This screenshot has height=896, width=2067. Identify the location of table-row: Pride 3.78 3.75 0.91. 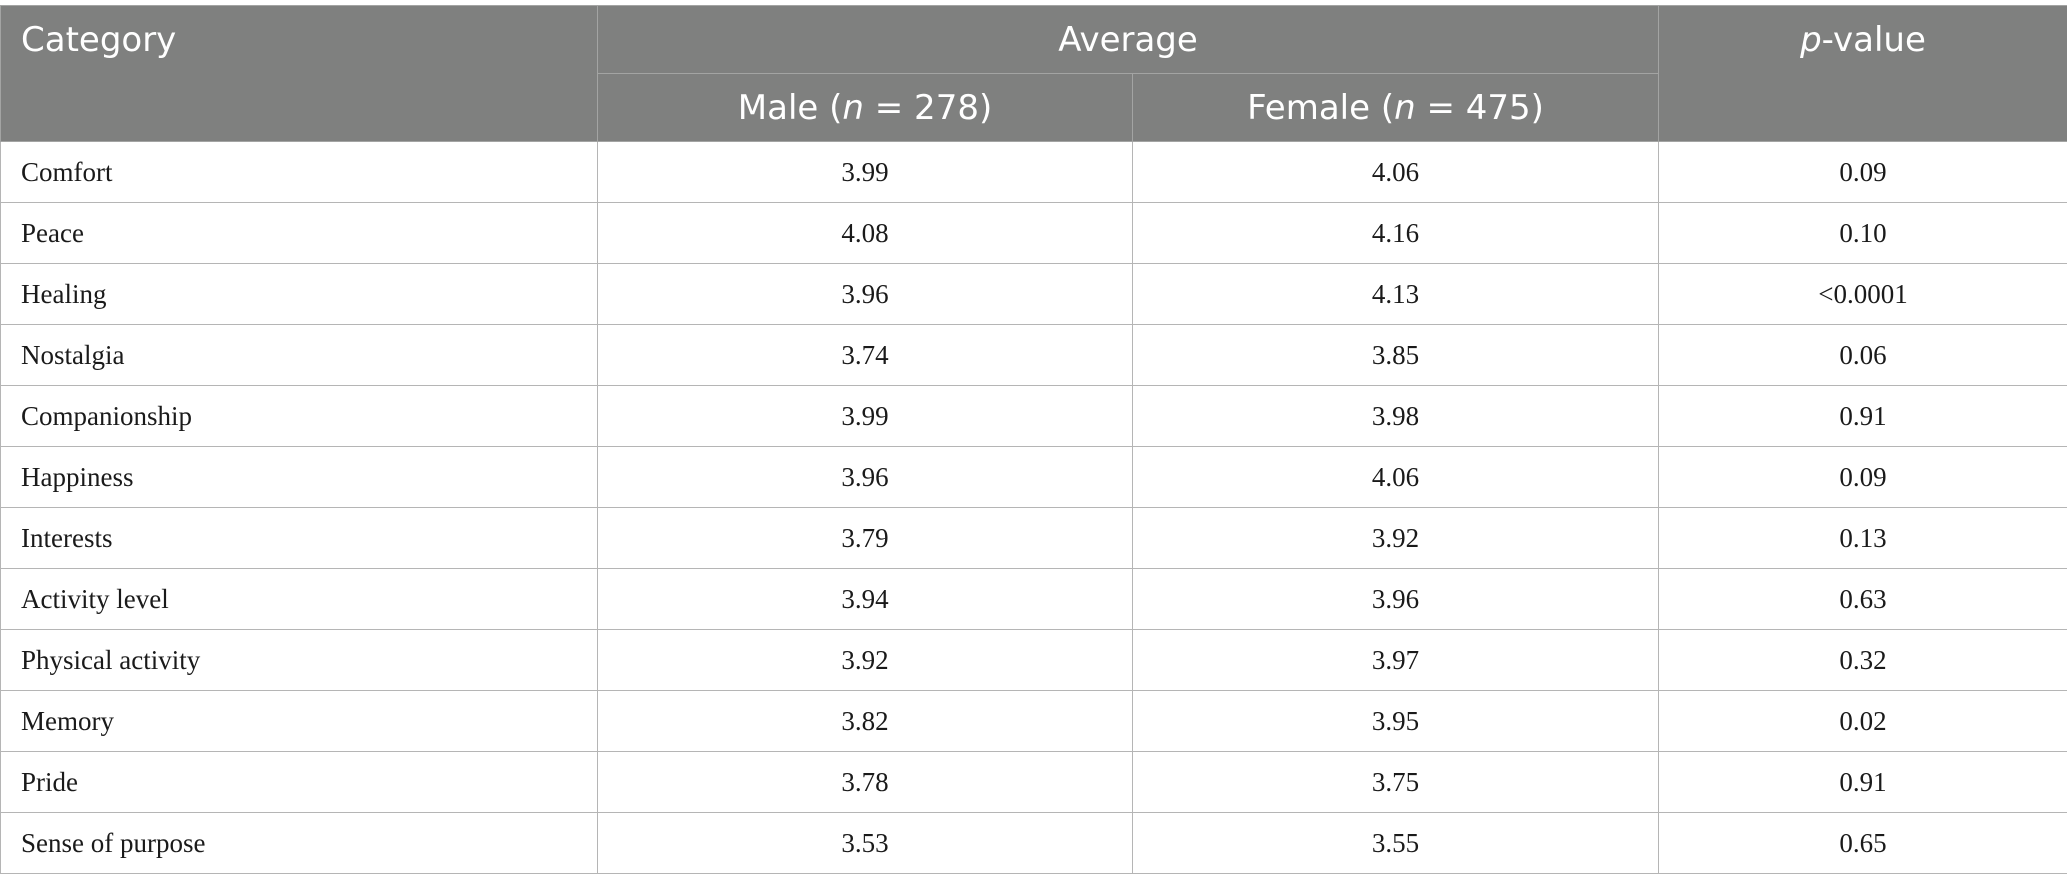
(1033, 782).